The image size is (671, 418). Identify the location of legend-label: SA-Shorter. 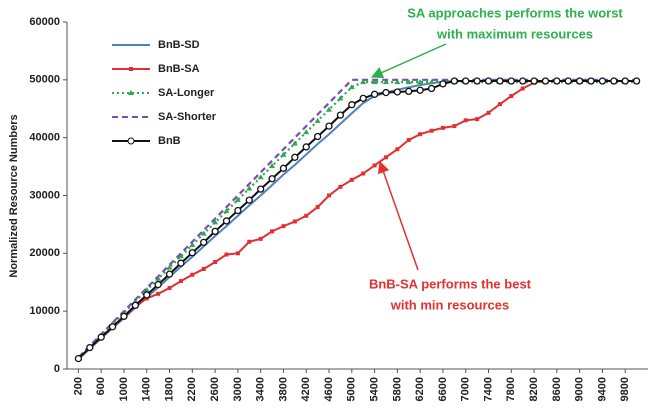
(187, 117).